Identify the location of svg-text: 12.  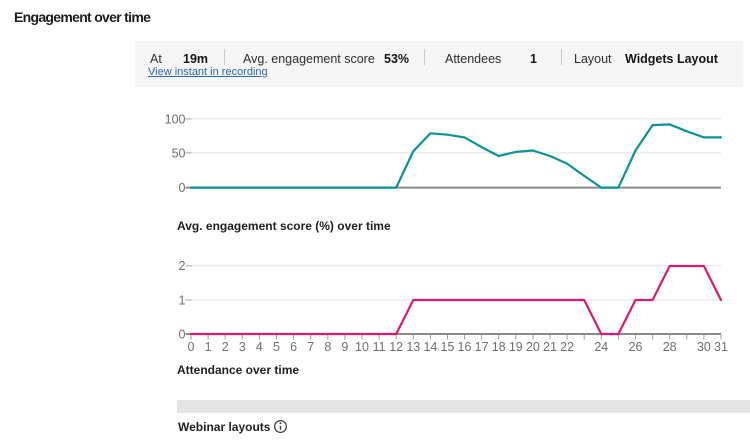
(396, 347).